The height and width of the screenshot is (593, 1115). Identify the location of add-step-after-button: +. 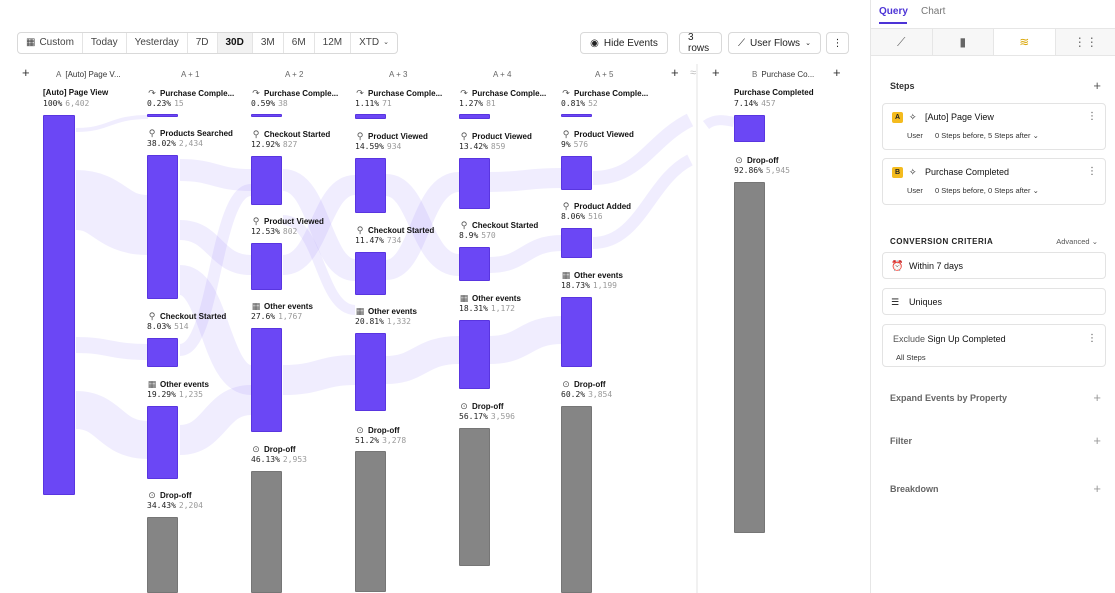
(675, 72).